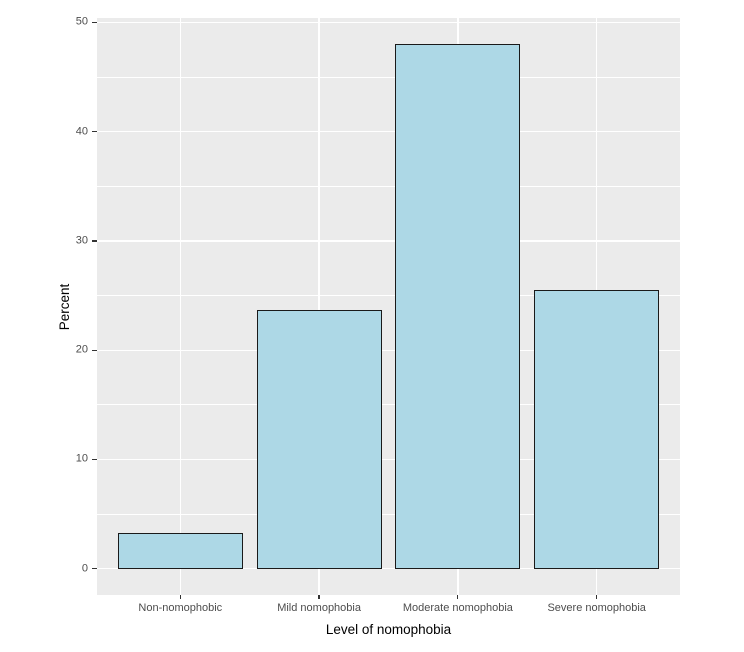  I want to click on y-tick-label: 10, so click(81, 458).